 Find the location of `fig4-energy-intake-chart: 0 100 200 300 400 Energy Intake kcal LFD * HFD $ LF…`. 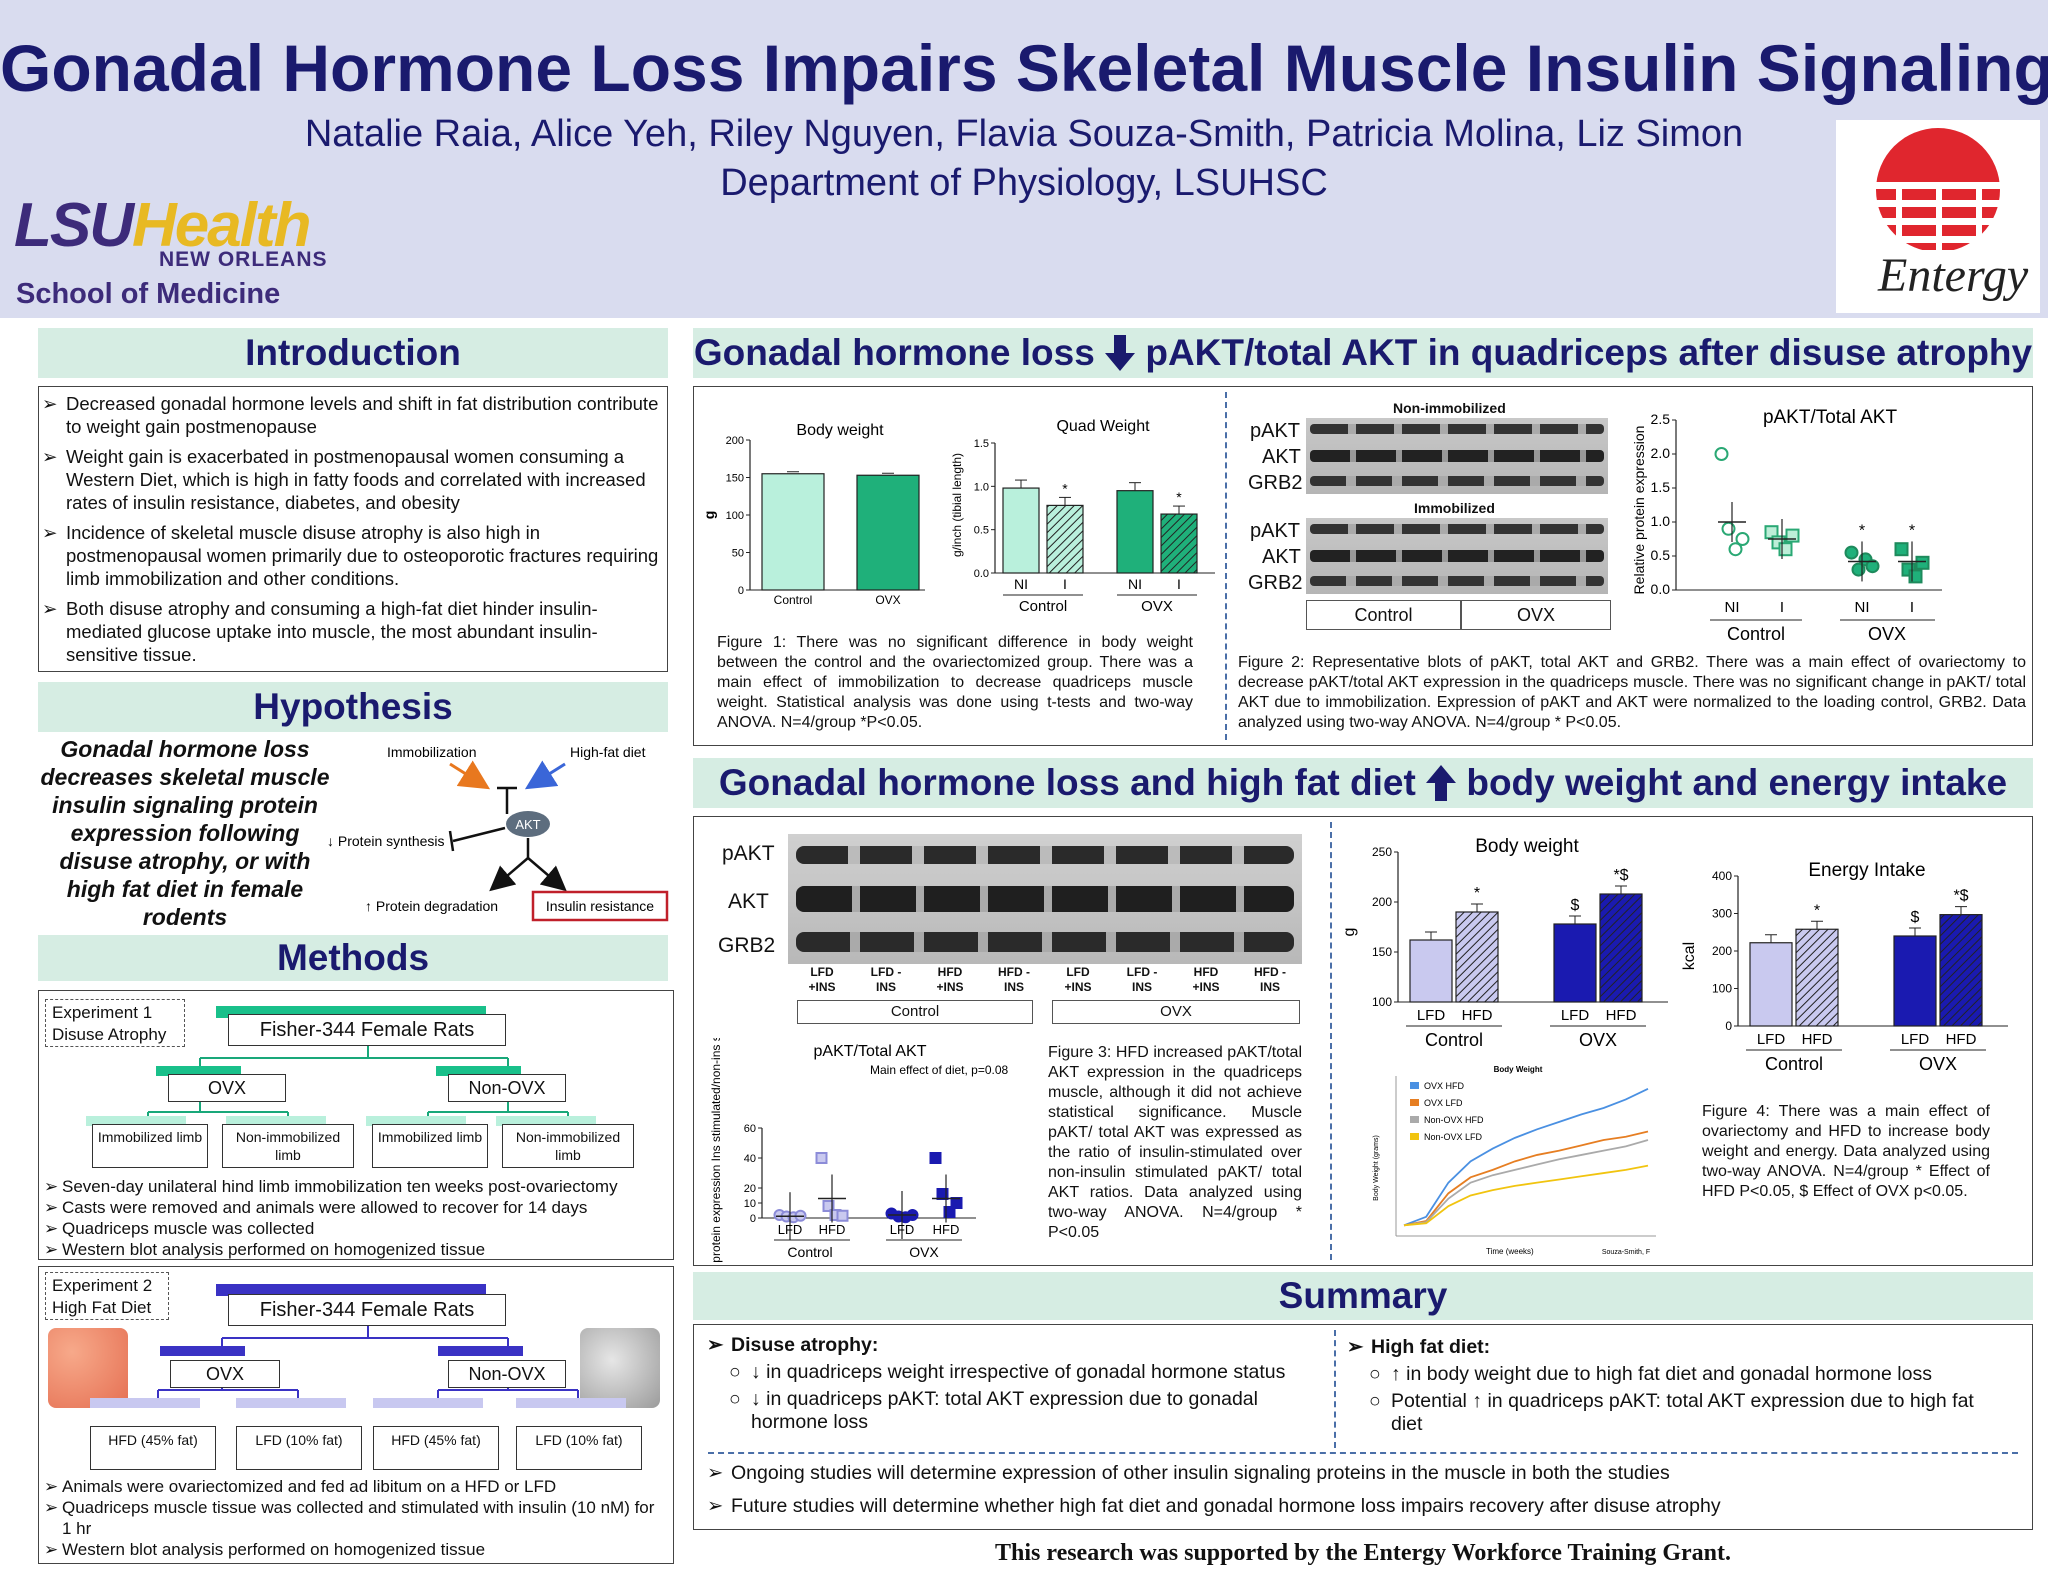

fig4-energy-intake-chart: 0 100 200 300 400 Energy Intake kcal LFD * HFD $ LF… is located at coordinates (1844, 967).